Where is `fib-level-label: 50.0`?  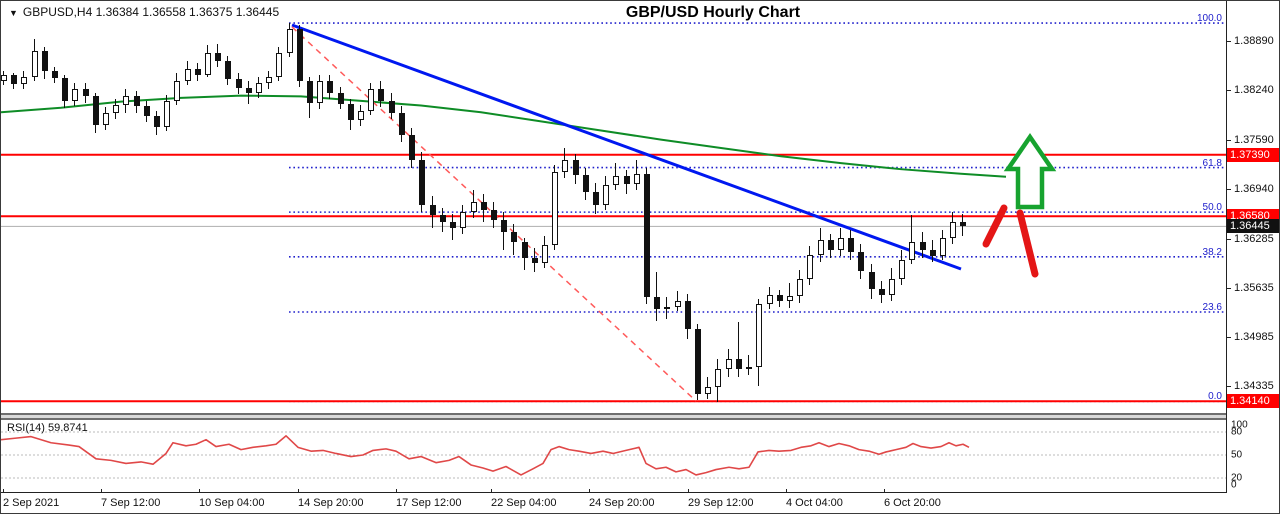 fib-level-label: 50.0 is located at coordinates (1212, 208).